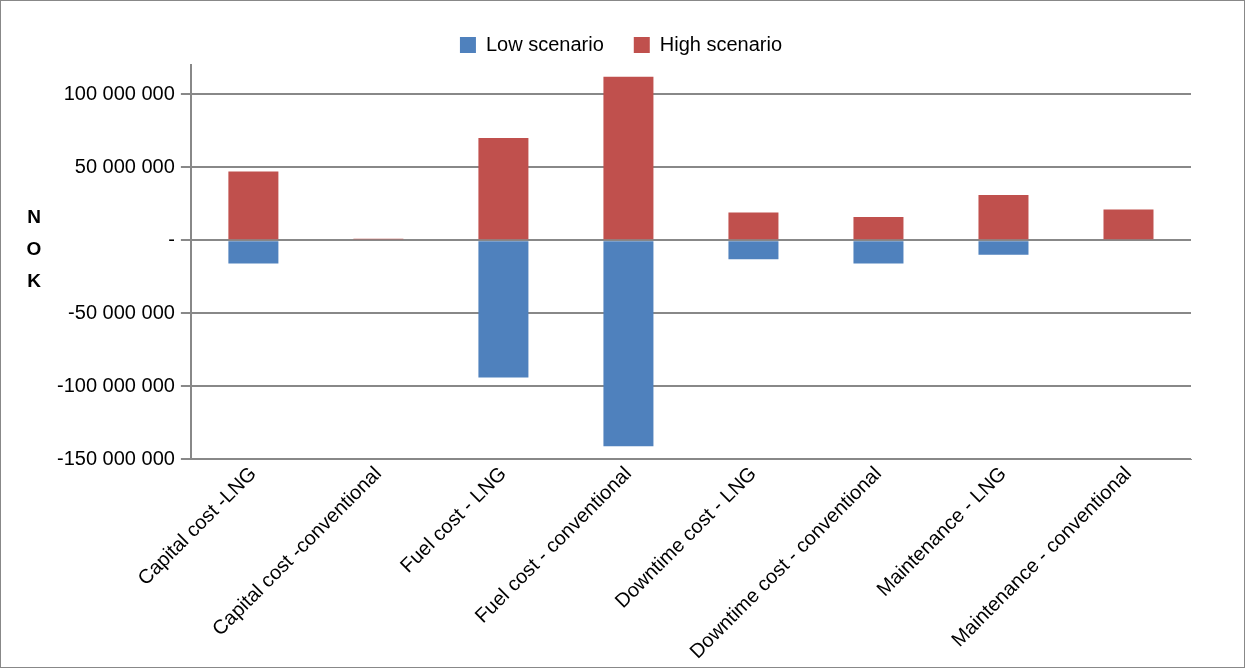  What do you see at coordinates (115, 457) in the screenshot?
I see `y-tick-label: -150 000 000` at bounding box center [115, 457].